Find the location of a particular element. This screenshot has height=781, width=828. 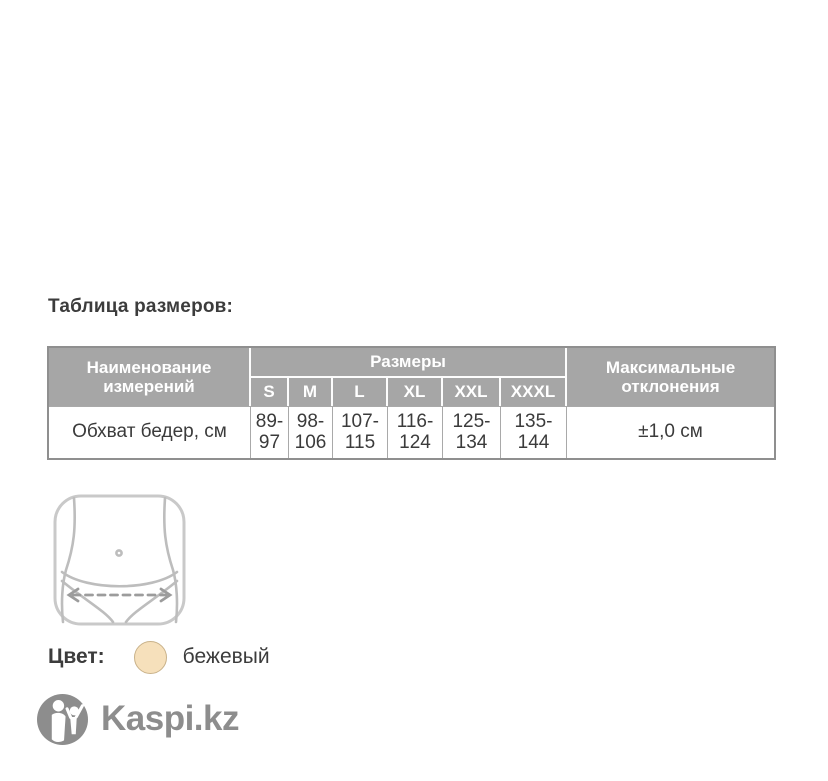

header-size-s: S is located at coordinates (270, 392).